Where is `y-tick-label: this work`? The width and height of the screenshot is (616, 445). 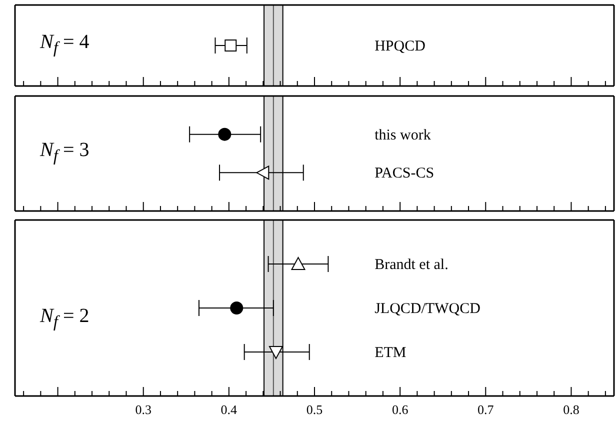
y-tick-label: this work is located at coordinates (403, 135).